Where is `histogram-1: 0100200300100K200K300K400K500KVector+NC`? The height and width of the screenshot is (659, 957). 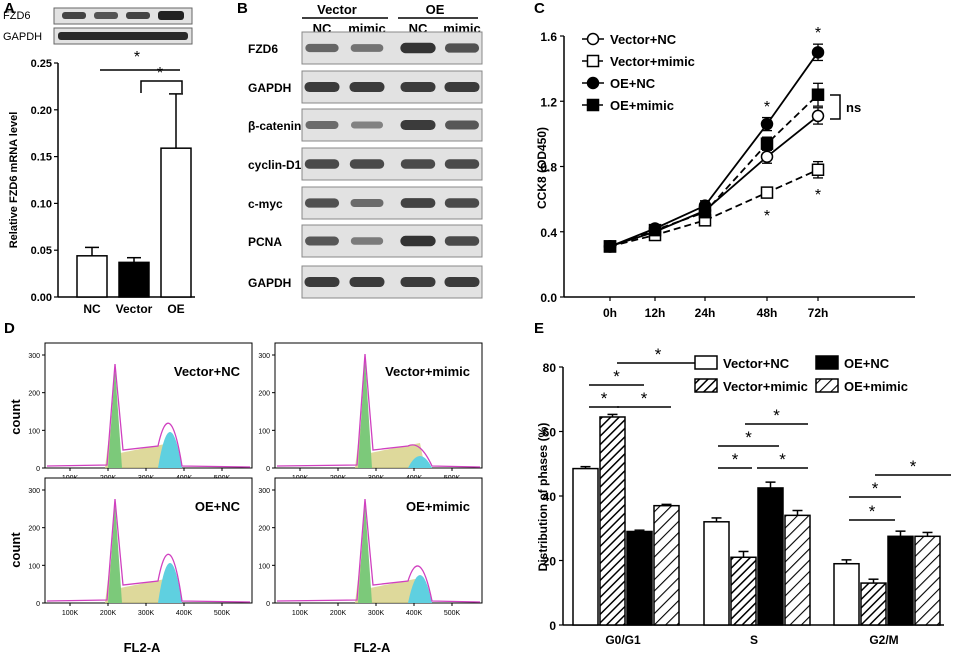 histogram-1: 0100200300100K200K300K400K500KVector+NC is located at coordinates (140, 412).